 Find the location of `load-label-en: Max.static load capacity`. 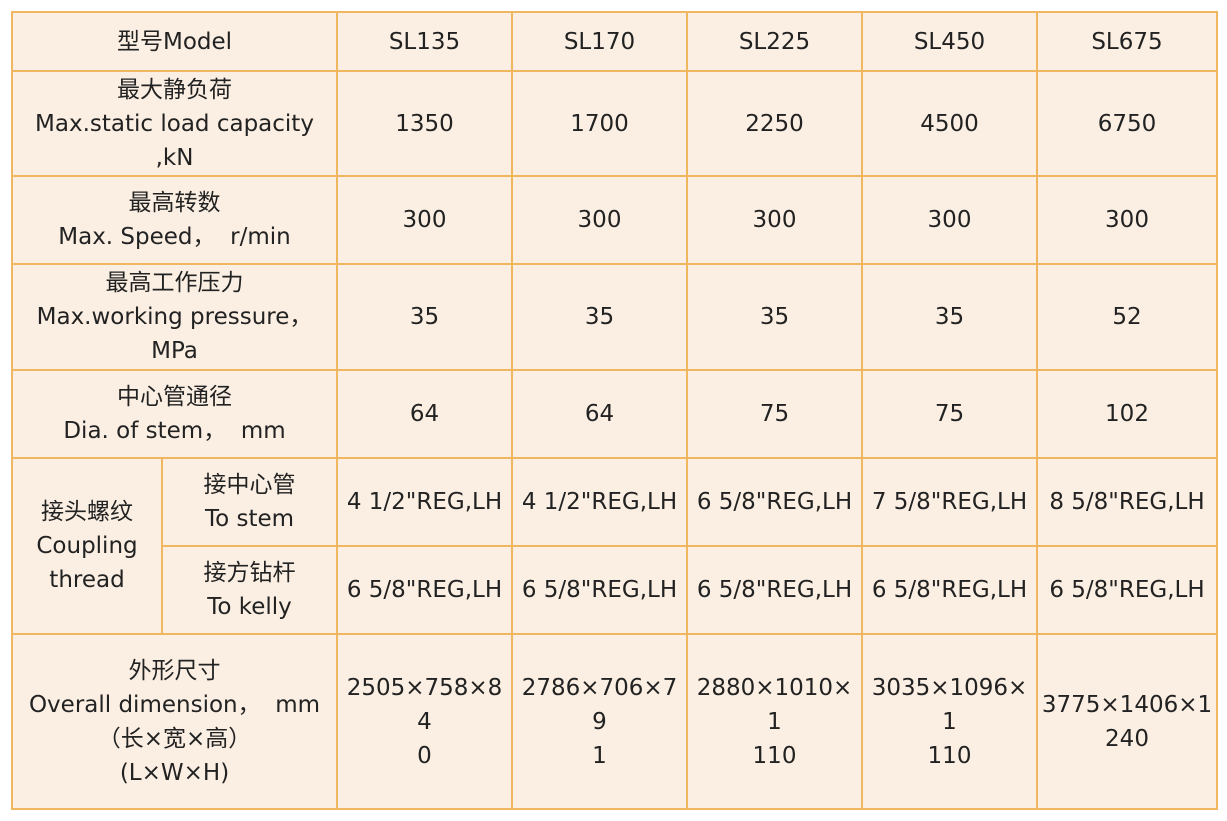

load-label-en: Max.static load capacity is located at coordinates (174, 123).